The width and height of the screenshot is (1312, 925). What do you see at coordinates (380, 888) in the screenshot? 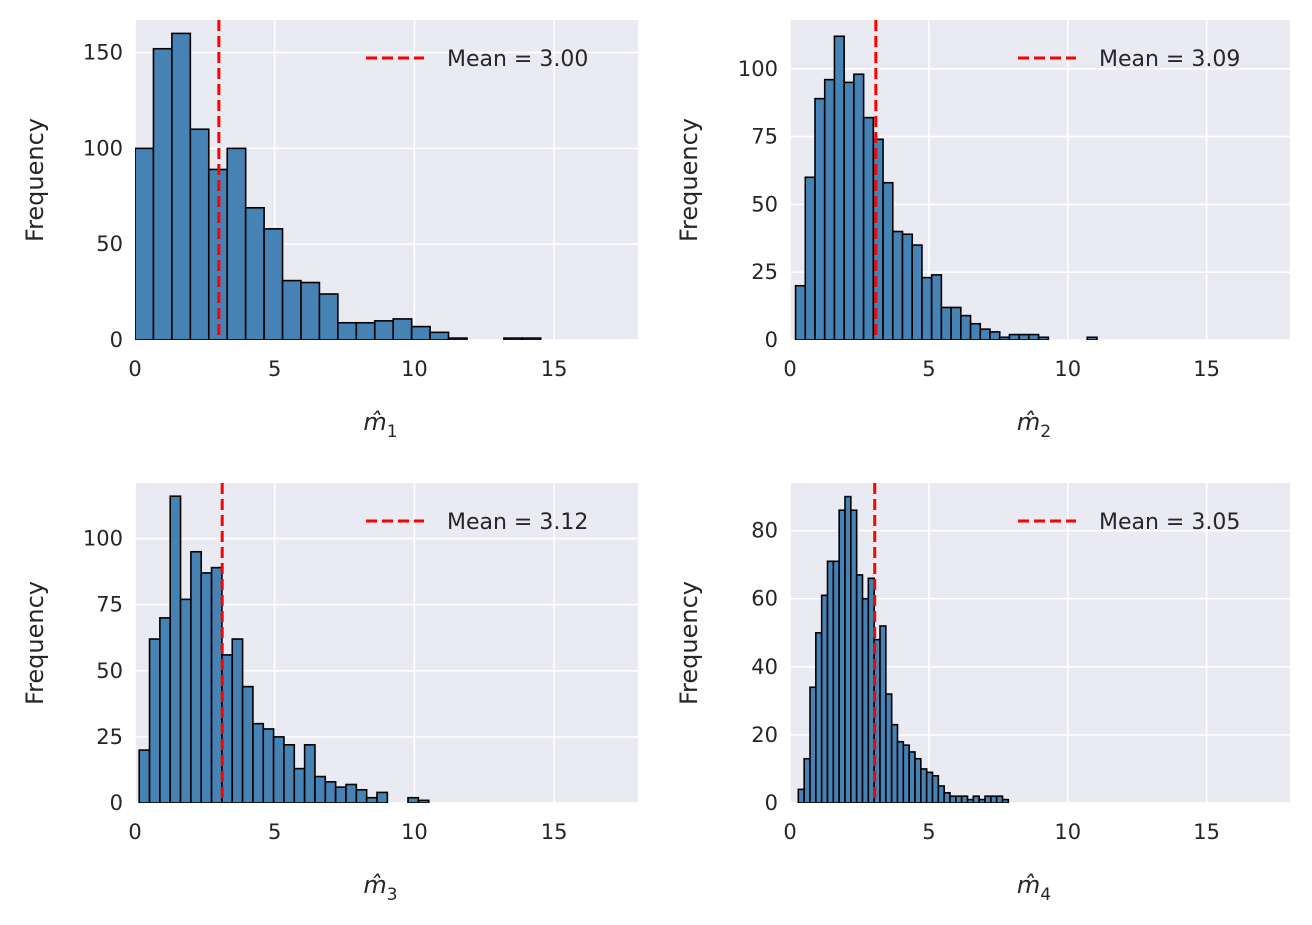
I see `x-axis-label: m̂3` at bounding box center [380, 888].